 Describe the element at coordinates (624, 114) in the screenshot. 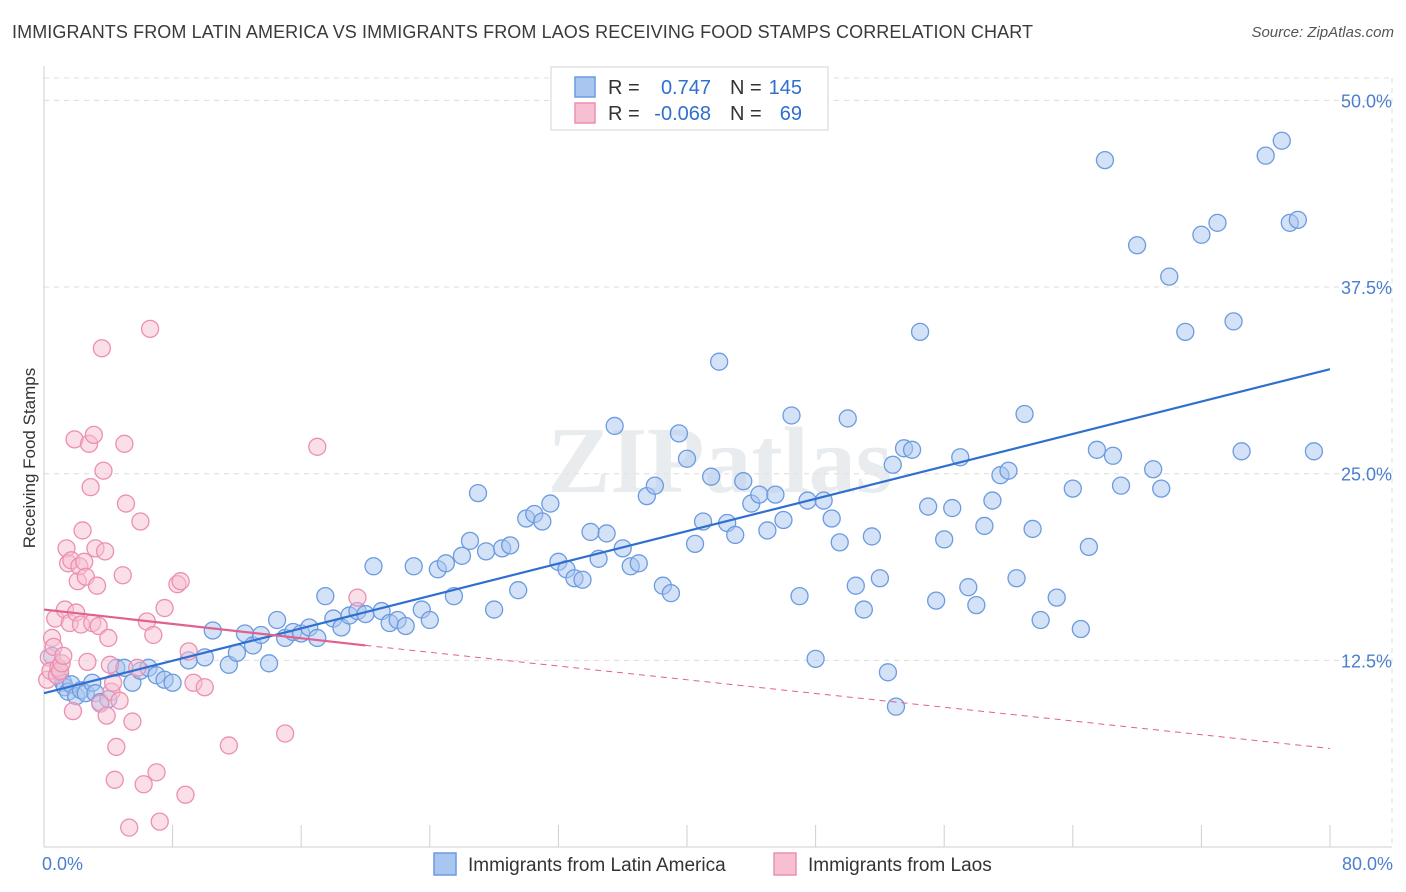

I see `legend-r-label: R =` at that location.